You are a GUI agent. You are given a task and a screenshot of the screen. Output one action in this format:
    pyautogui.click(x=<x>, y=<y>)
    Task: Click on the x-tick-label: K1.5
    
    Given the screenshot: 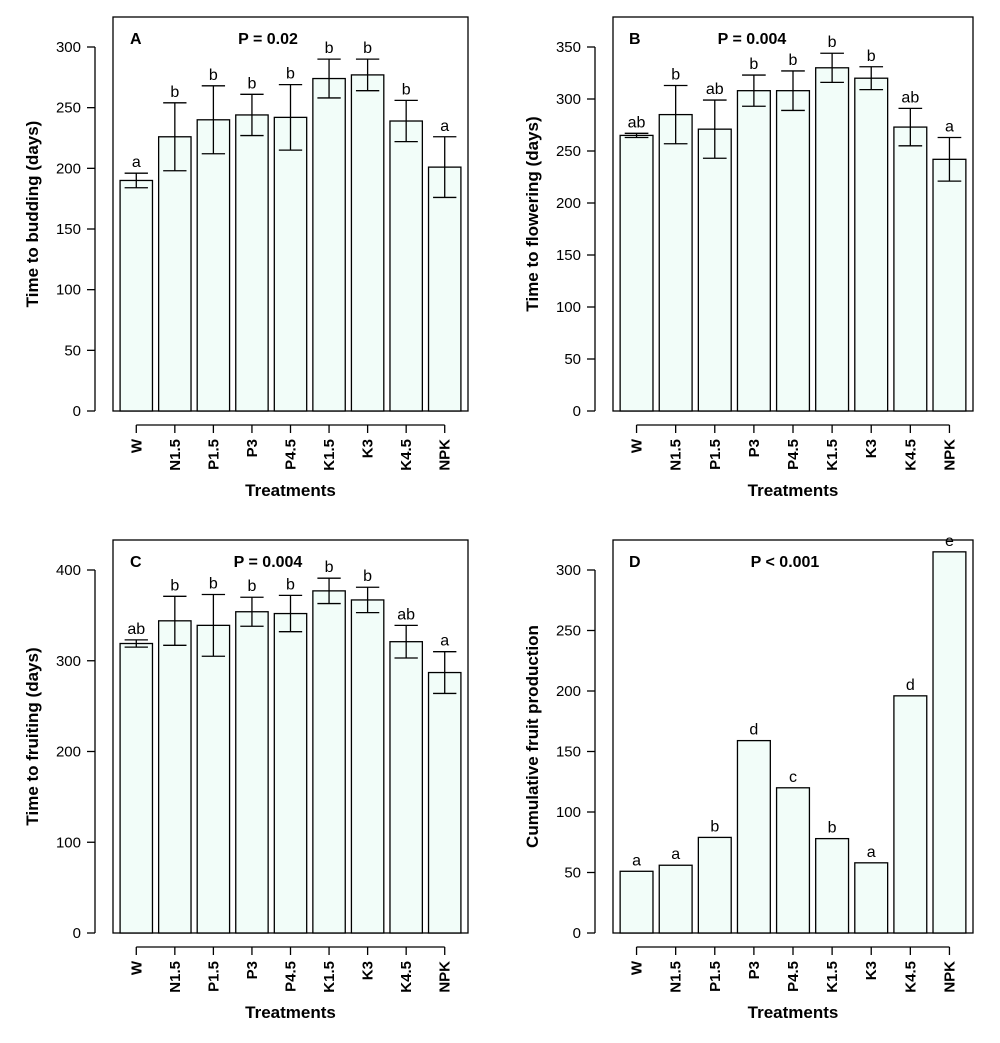 What is the action you would take?
    pyautogui.click(x=832, y=977)
    